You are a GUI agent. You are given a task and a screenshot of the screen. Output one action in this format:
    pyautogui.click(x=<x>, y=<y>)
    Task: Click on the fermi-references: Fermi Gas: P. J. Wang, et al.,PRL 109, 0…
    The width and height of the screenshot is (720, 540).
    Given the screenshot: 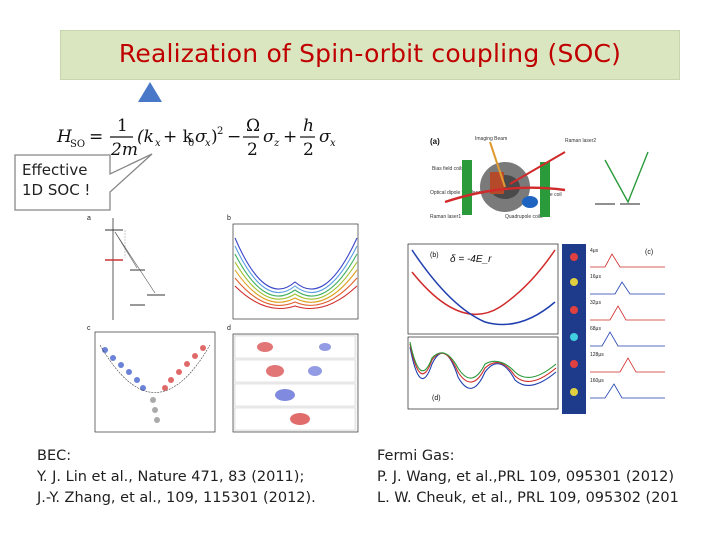 What is the action you would take?
    pyautogui.click(x=528, y=477)
    